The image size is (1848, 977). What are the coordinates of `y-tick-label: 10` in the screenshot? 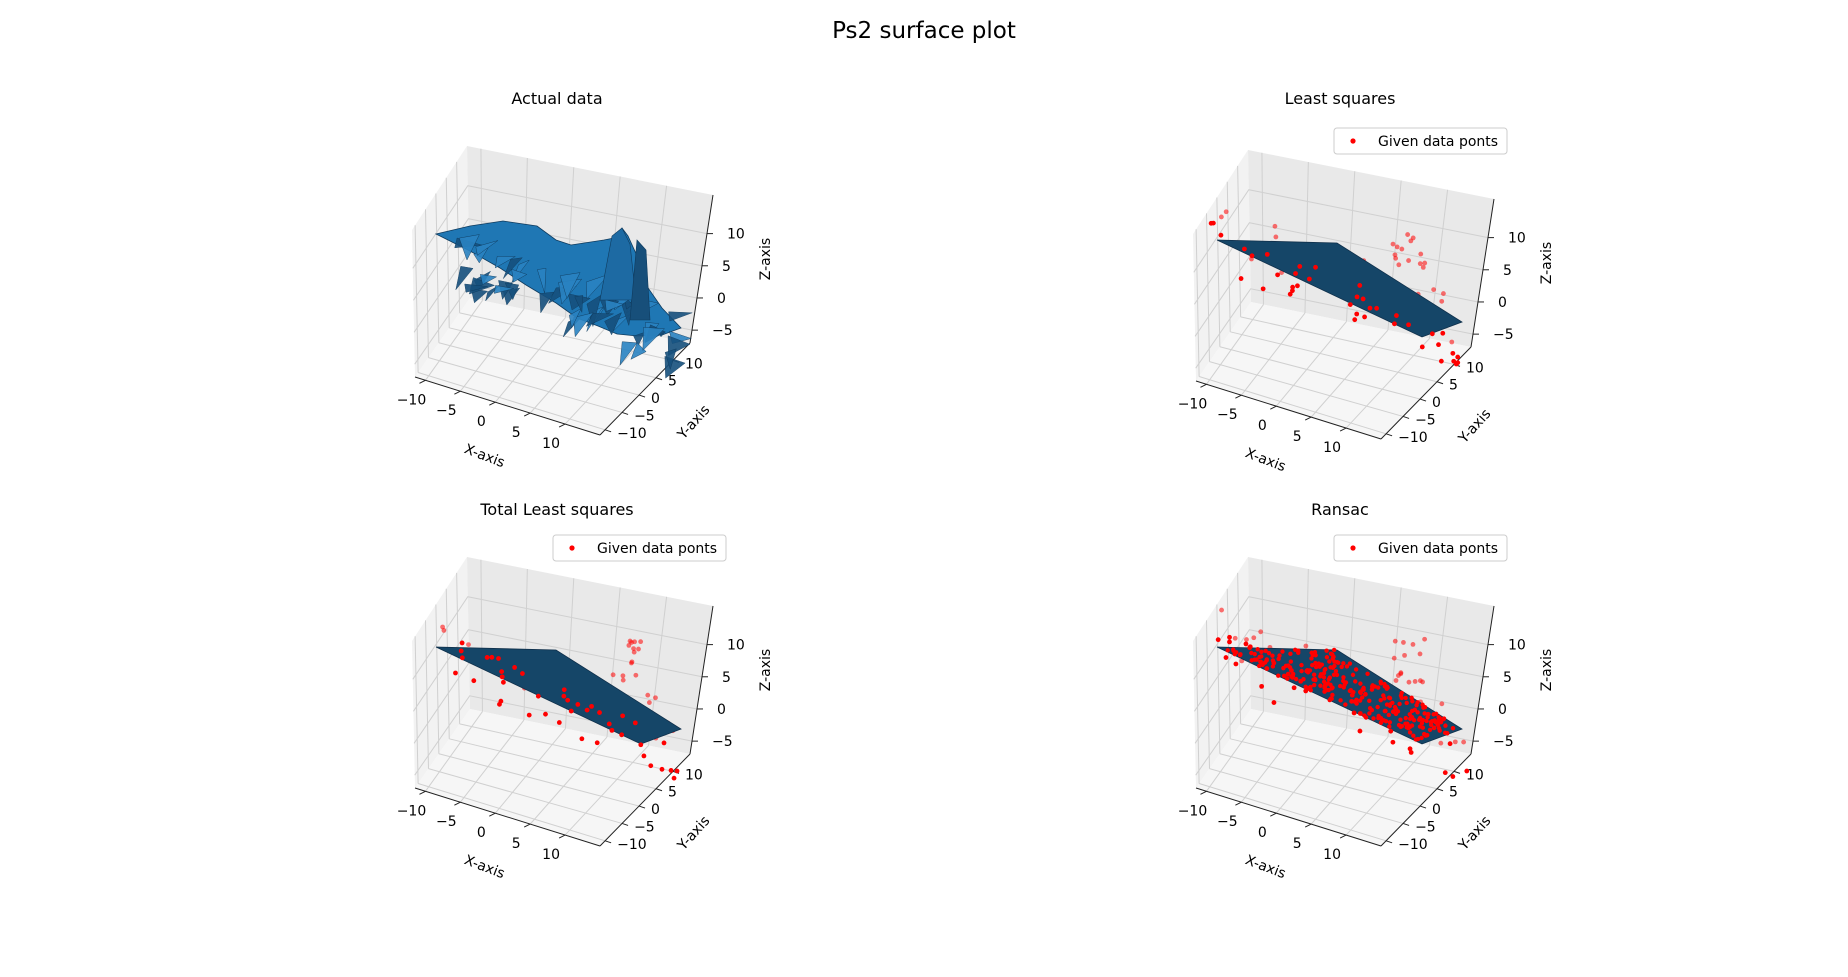 It's located at (694, 775).